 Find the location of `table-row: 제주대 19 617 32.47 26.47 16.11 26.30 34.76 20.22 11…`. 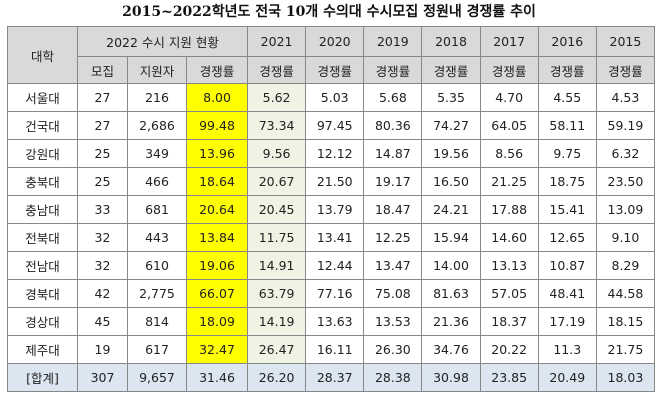

table-row: 제주대 19 617 32.47 26.47 16.11 26.30 34.76 20.22 11… is located at coordinates (331, 349).